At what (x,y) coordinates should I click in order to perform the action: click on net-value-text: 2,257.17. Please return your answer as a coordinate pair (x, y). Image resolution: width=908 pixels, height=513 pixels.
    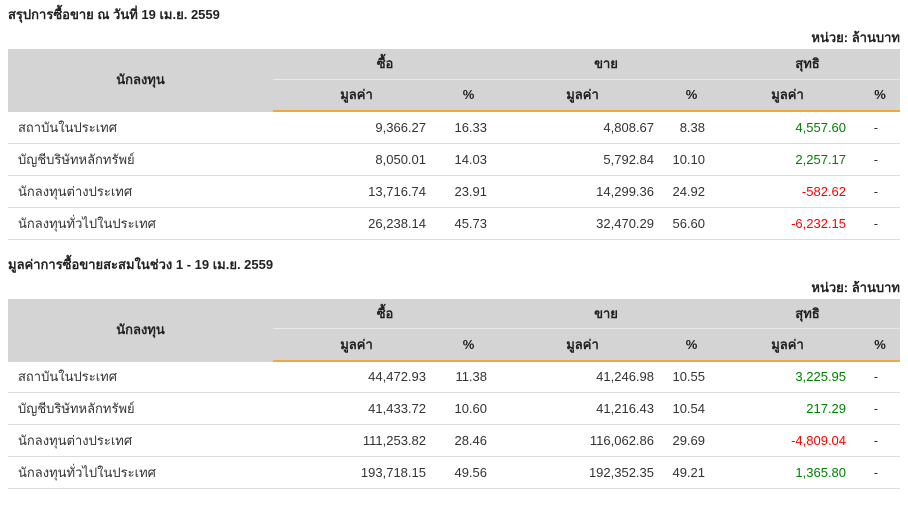
    Looking at the image, I should click on (821, 159).